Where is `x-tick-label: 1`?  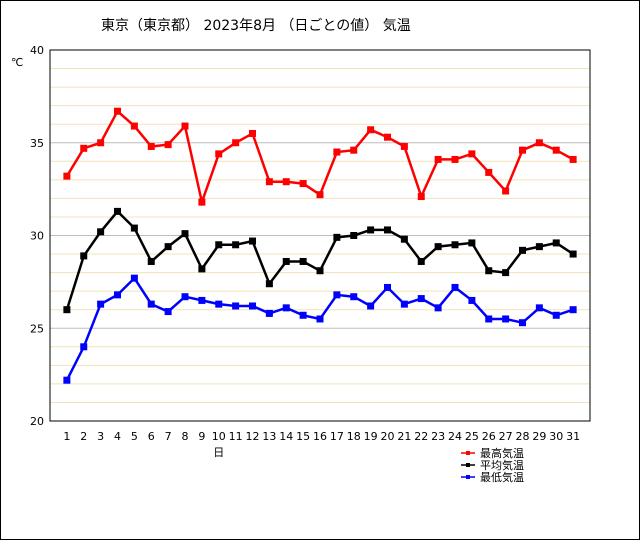 x-tick-label: 1 is located at coordinates (66, 436).